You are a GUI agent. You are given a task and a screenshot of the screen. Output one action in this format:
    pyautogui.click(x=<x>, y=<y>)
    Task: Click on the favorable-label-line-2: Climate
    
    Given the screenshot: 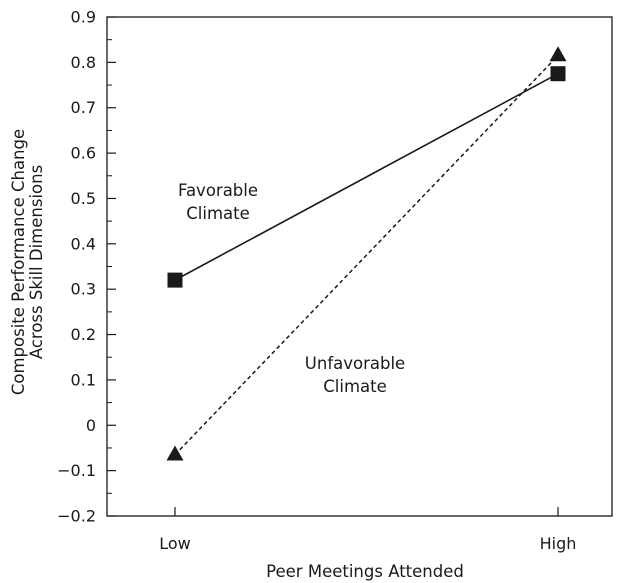 What is the action you would take?
    pyautogui.click(x=218, y=213)
    